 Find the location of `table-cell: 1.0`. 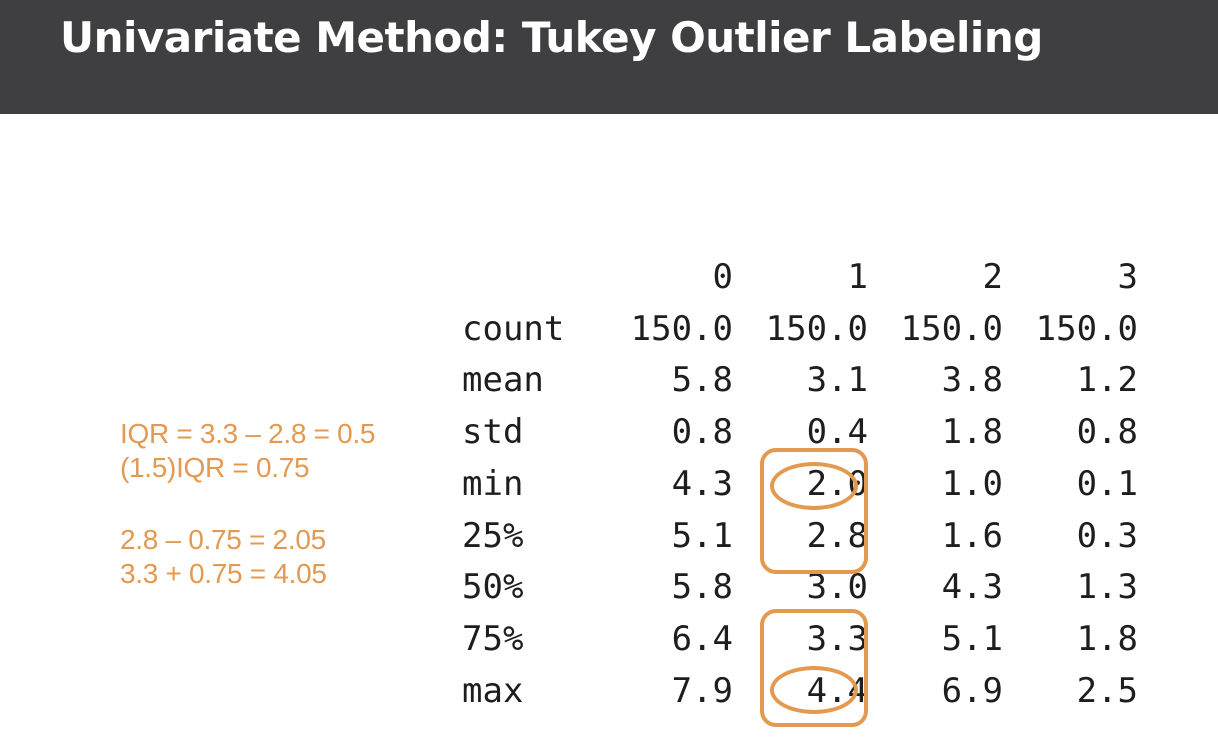

table-cell: 1.0 is located at coordinates (972, 483).